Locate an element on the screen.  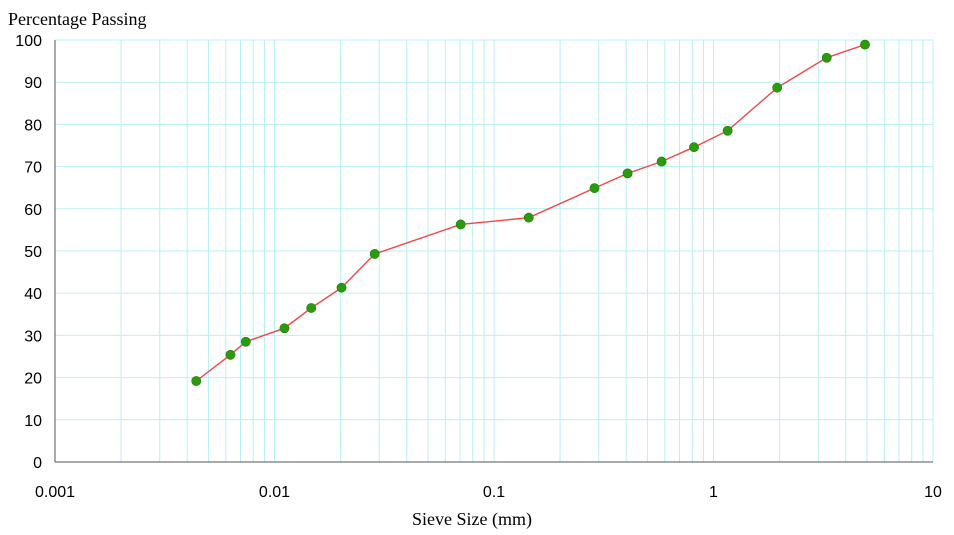
y-tick-label: 100 is located at coordinates (28, 41).